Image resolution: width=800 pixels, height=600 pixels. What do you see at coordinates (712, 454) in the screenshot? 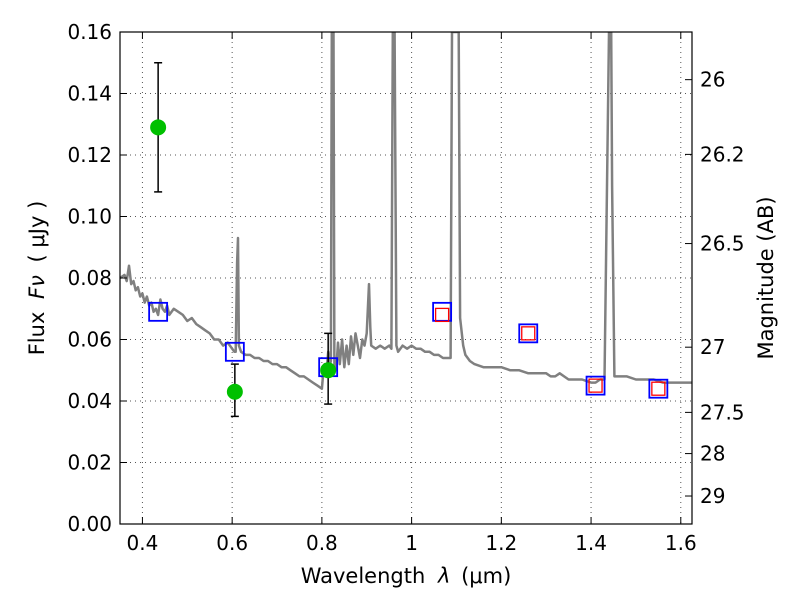
I see `mag-tick-label: 28` at bounding box center [712, 454].